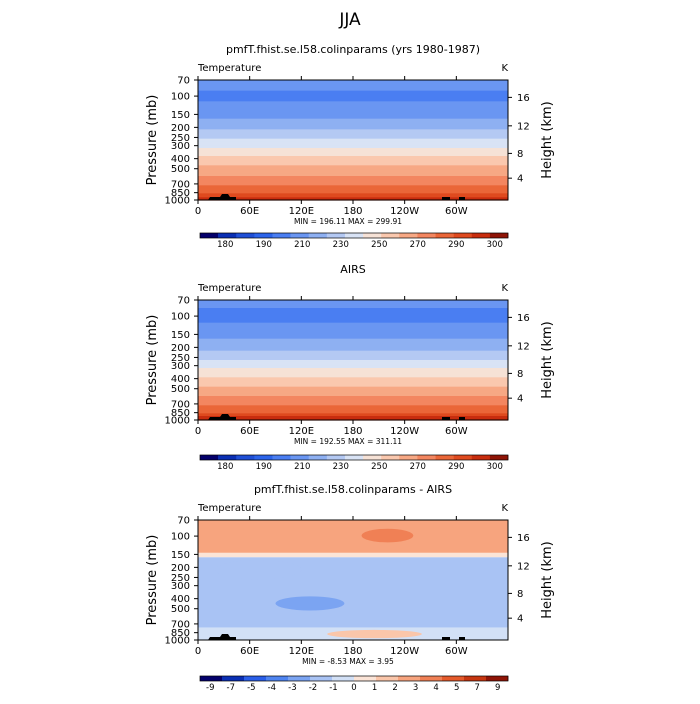 This screenshot has width=700, height=704. I want to click on colorbar-label: 300, so click(495, 467).